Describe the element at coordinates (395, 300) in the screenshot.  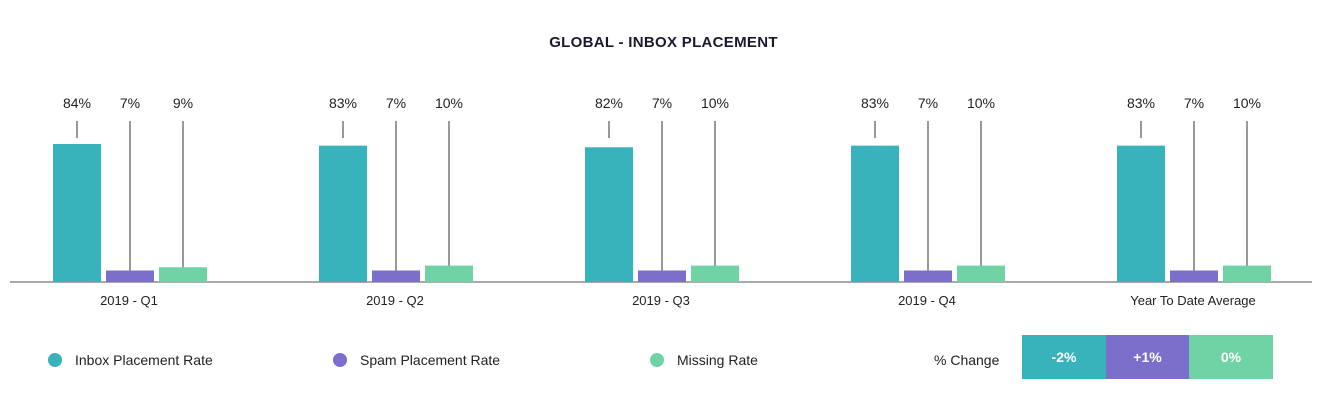
I see `x-tick-label-2: 2019 - Q2` at that location.